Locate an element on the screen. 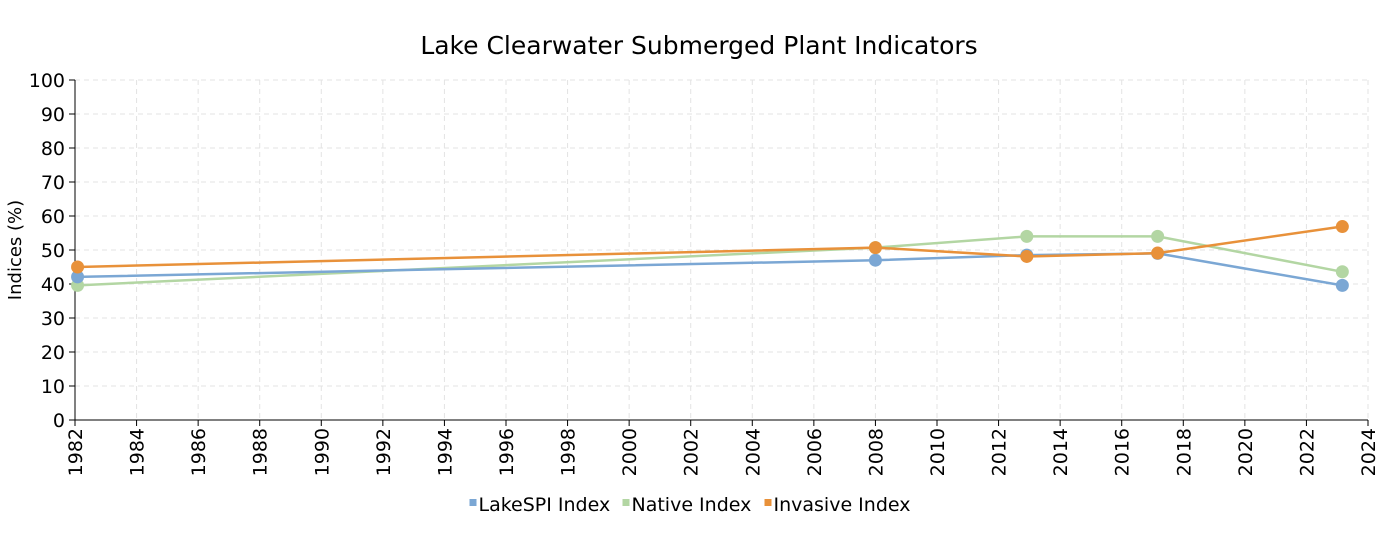 Image resolution: width=1400 pixels, height=544 pixels. legend-item: Native Index is located at coordinates (687, 505).